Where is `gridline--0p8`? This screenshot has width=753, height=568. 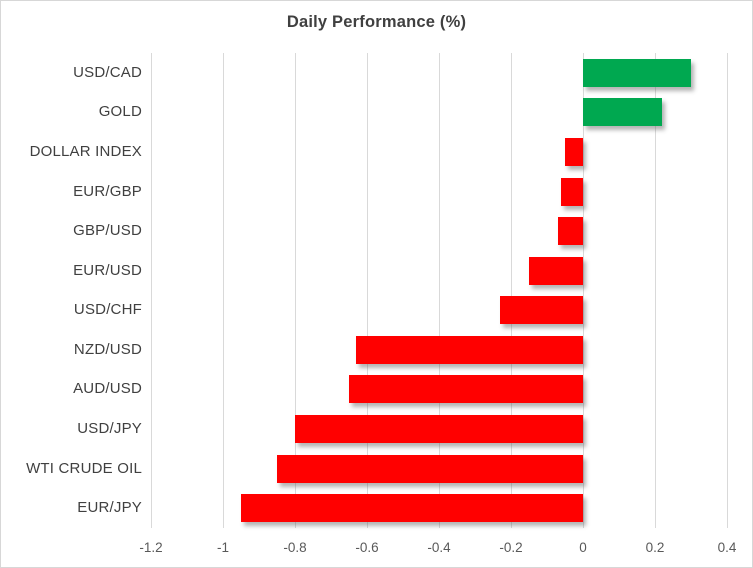
gridline--0p8 is located at coordinates (295, 290).